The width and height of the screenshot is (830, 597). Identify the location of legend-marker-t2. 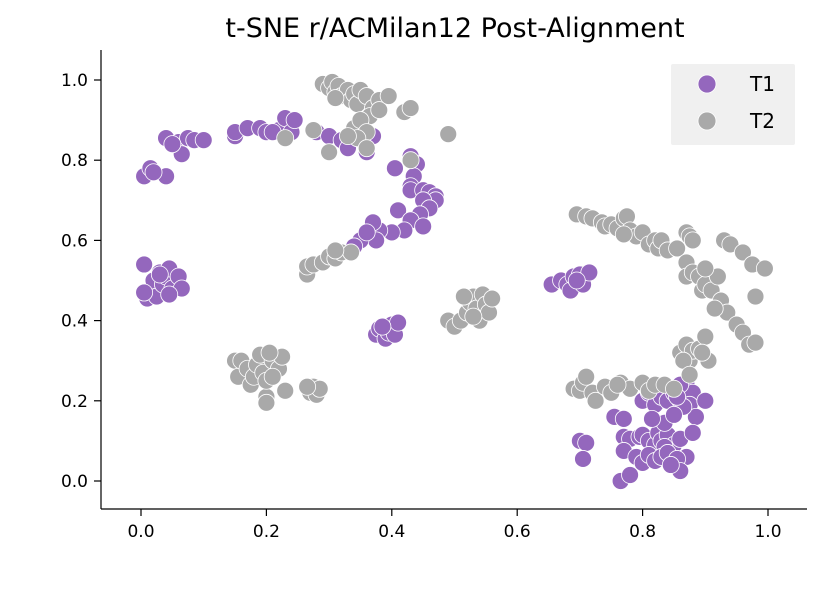
(707, 121).